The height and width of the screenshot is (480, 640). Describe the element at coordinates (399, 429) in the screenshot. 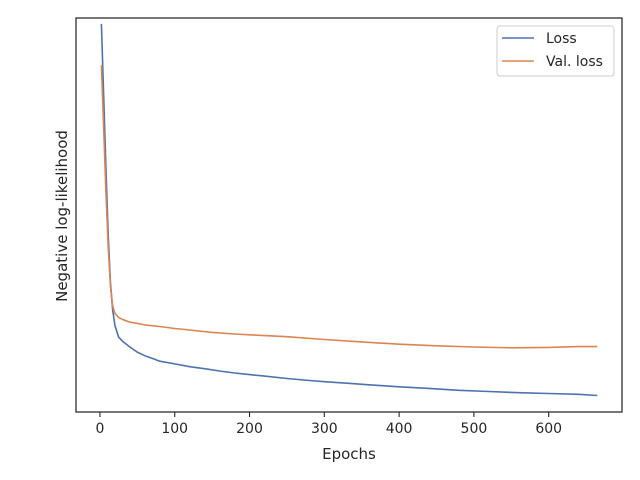

I see `x-tick-label-400: 400` at that location.